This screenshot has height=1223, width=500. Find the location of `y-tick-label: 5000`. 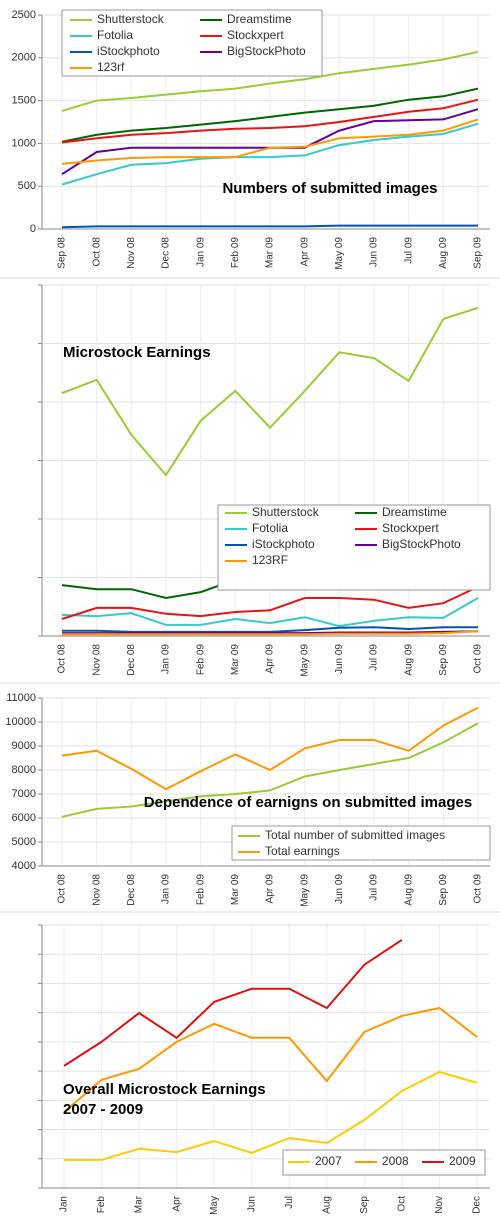

y-tick-label: 5000 is located at coordinates (24, 842).